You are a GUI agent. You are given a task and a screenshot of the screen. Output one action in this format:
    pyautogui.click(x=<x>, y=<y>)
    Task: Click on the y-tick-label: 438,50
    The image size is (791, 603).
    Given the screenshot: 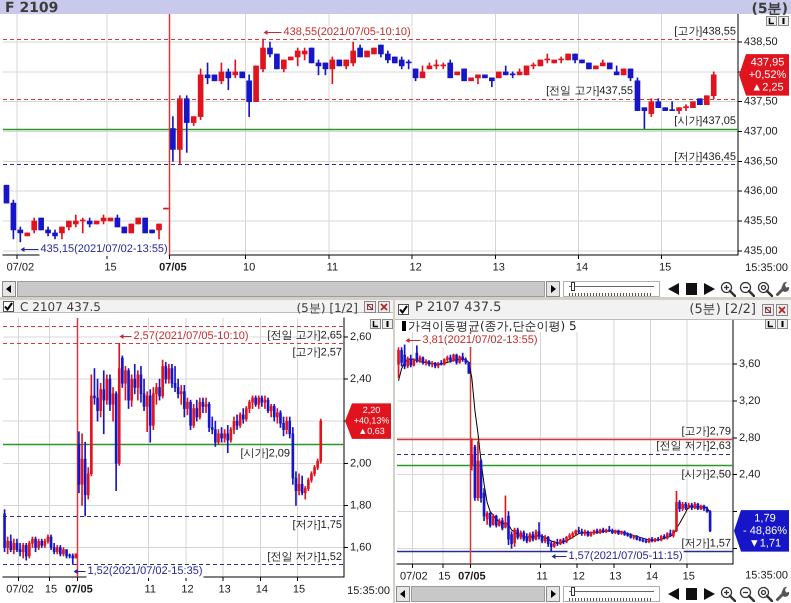 What is the action you would take?
    pyautogui.click(x=761, y=42)
    